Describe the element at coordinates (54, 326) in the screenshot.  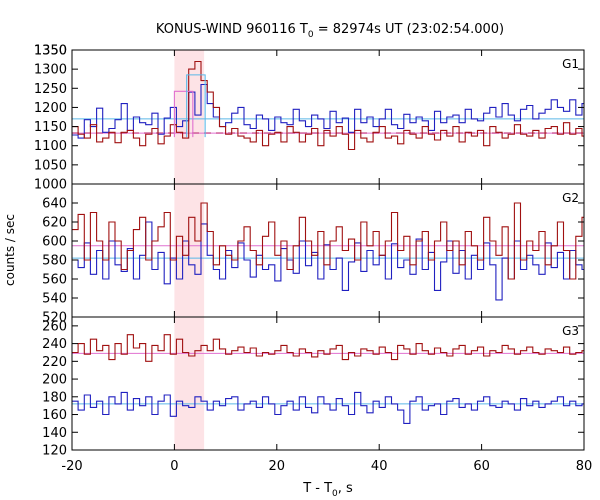
I see `y-tick-label: 260` at that location.